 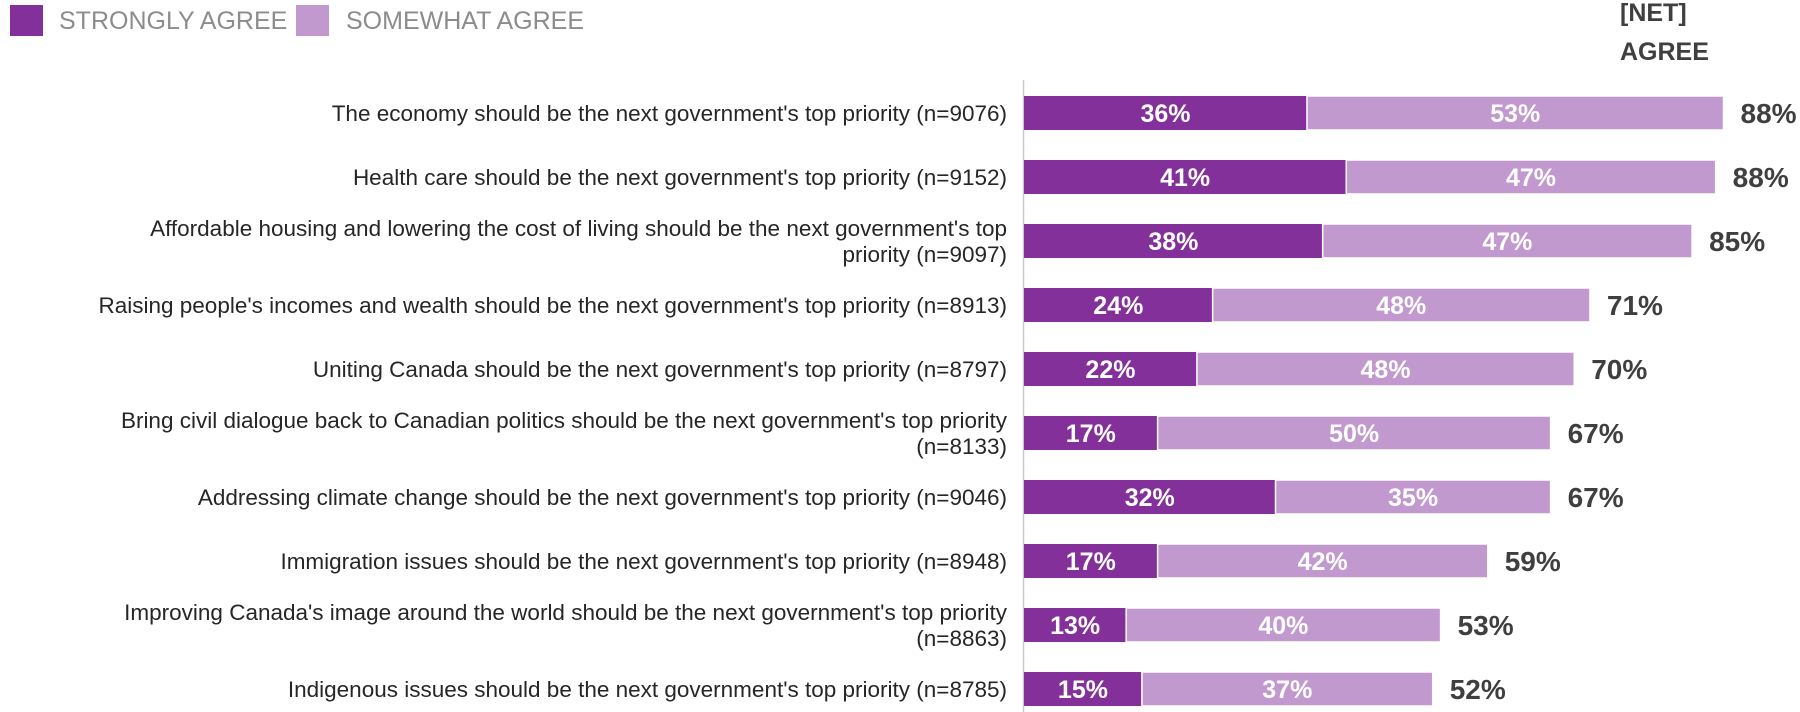 I want to click on data-label-strongly-agree: 24%, so click(x=1118, y=306).